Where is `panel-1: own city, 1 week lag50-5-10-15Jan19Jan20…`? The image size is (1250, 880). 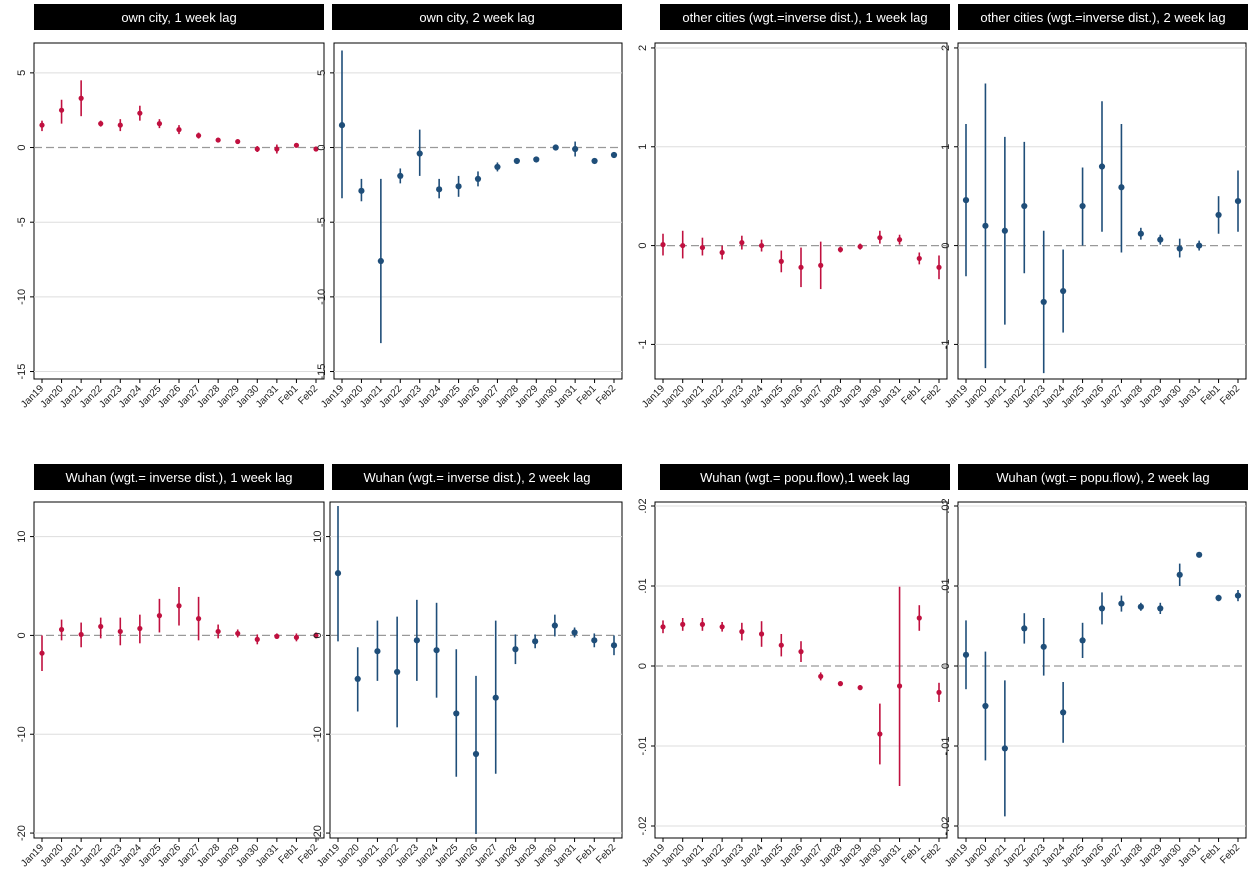 panel-1: own city, 1 week lag50-5-10-15Jan19Jan20… is located at coordinates (170, 207).